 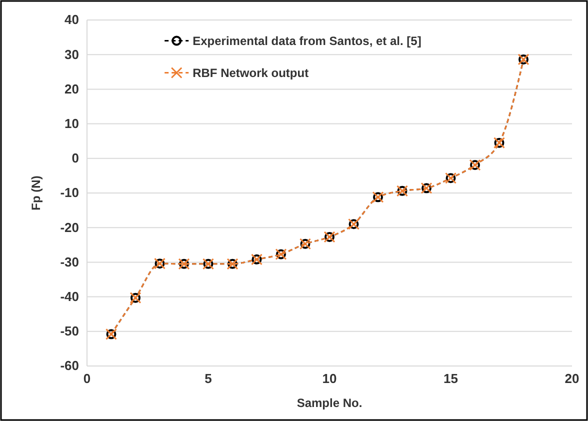 I want to click on x-tick-label: 10, so click(x=329, y=378).